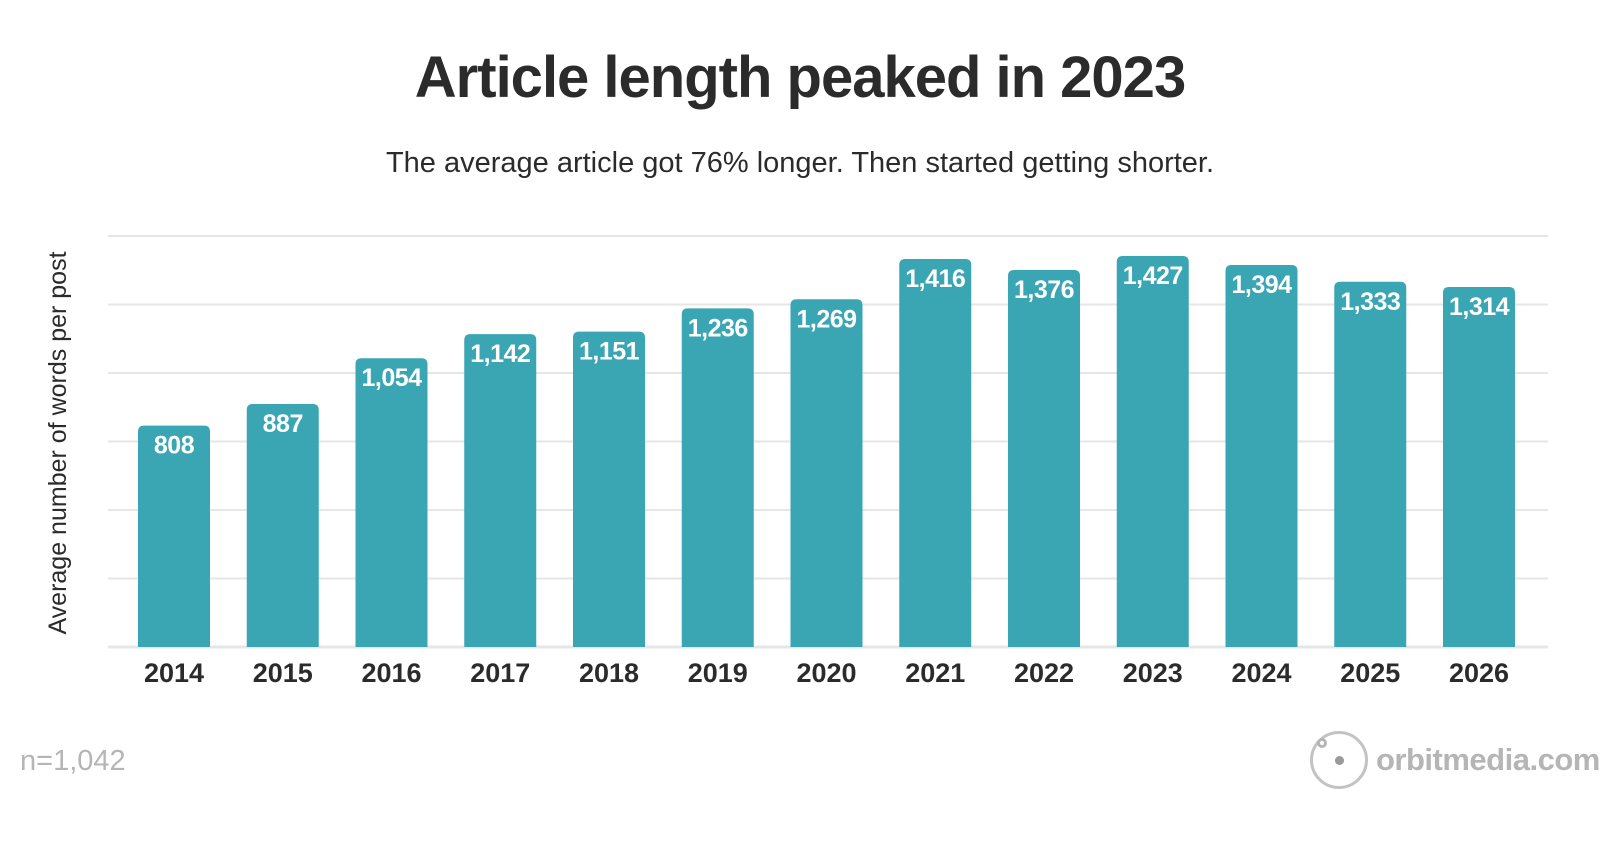 This screenshot has height=846, width=1600. I want to click on data-label-2019: 1,236, so click(718, 328).